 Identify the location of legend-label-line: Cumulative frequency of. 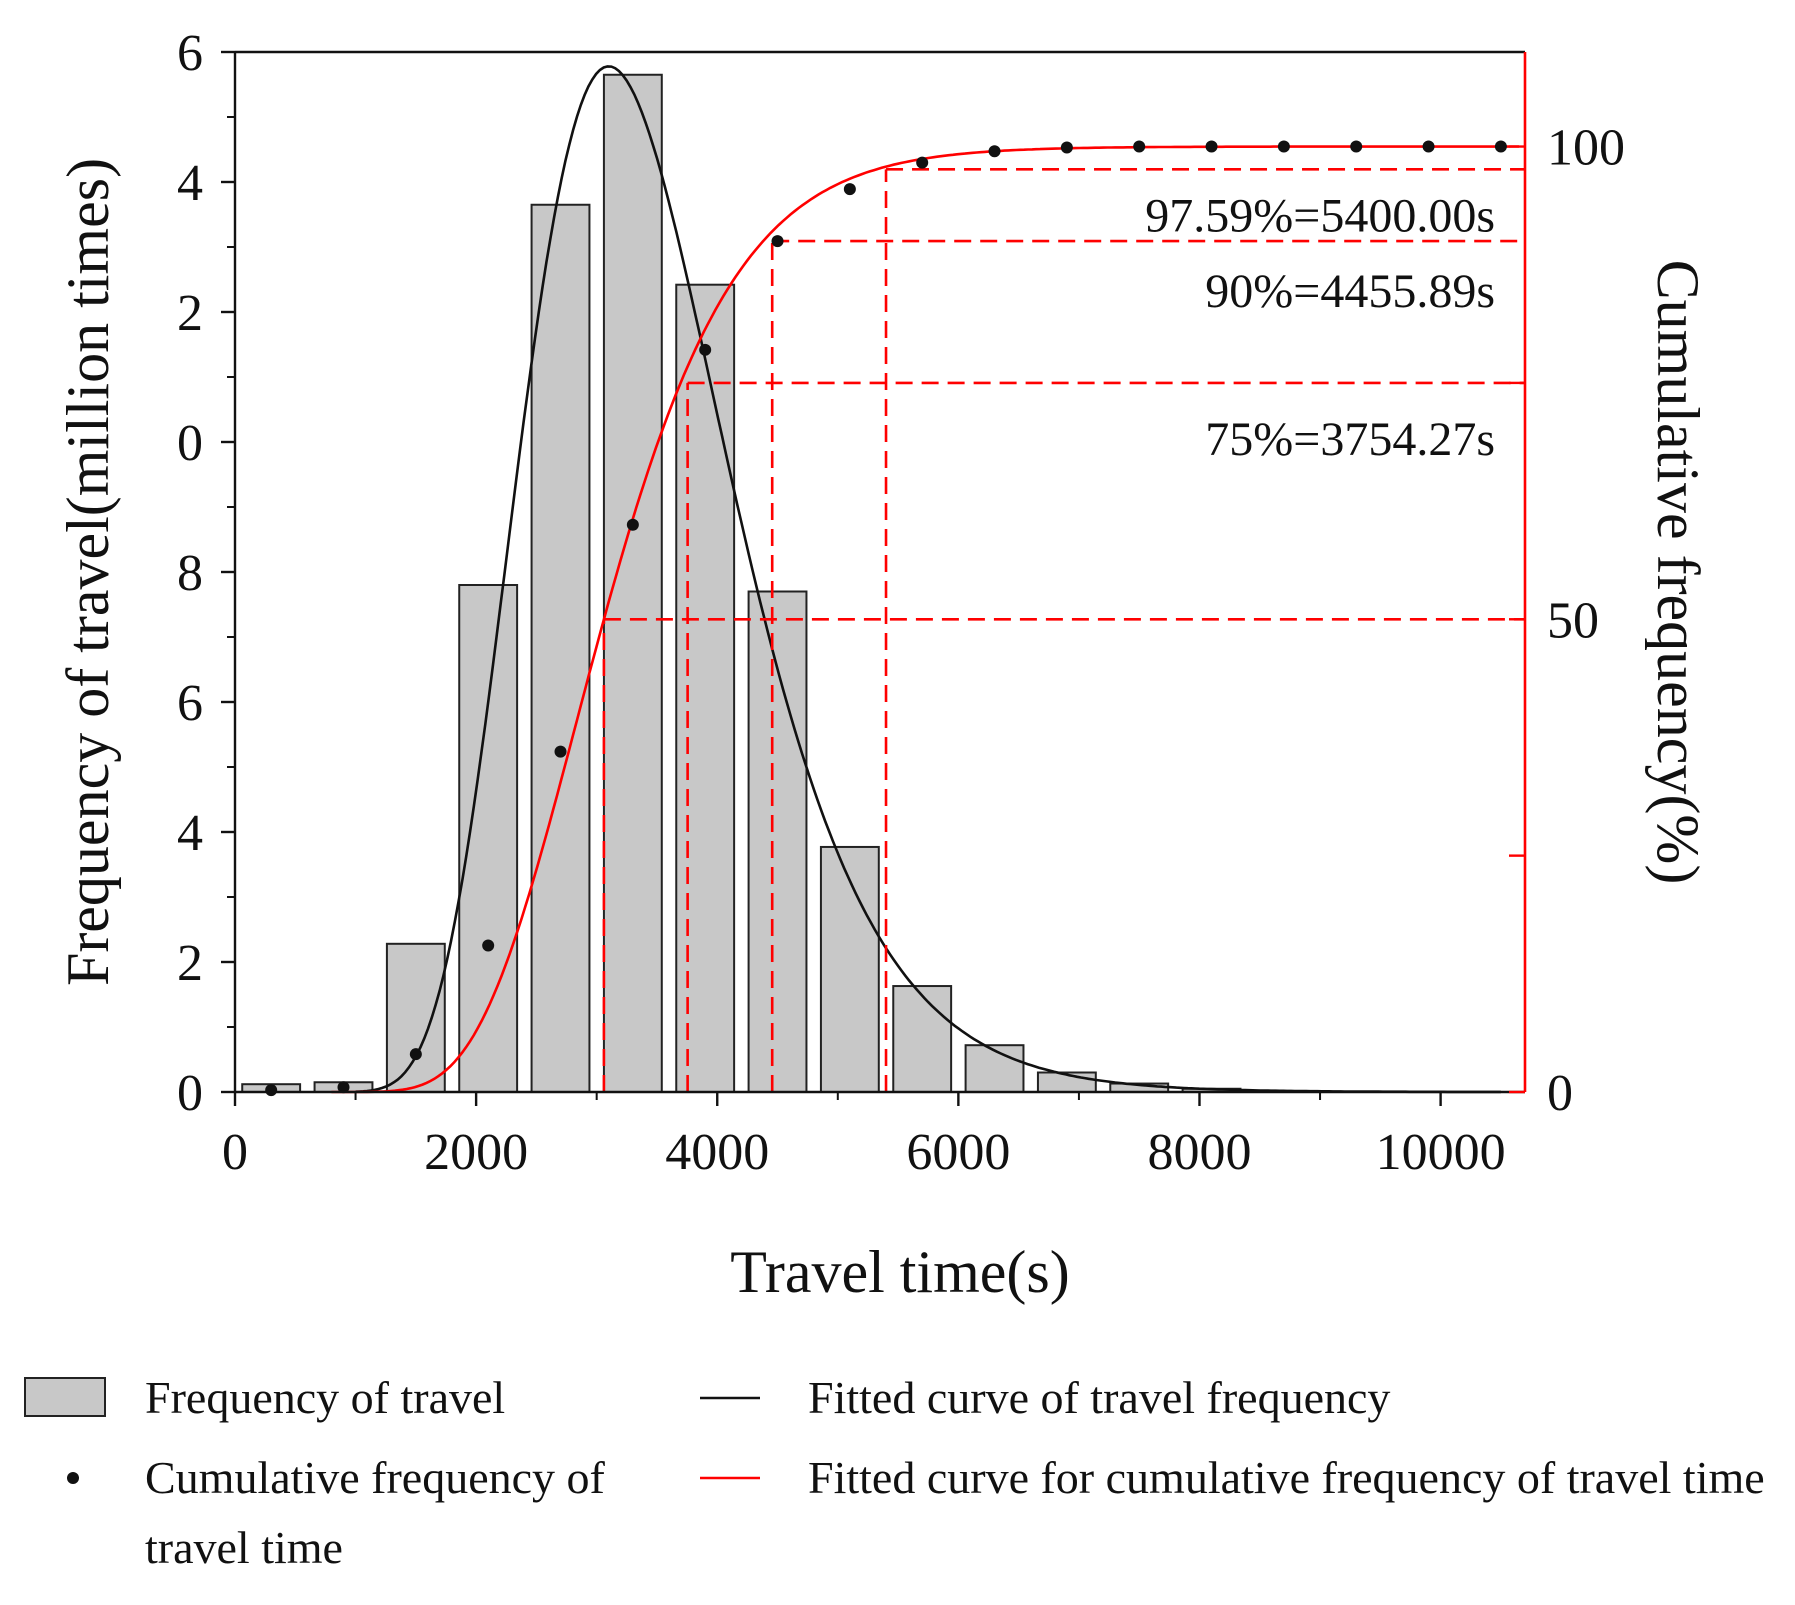
(375, 1477).